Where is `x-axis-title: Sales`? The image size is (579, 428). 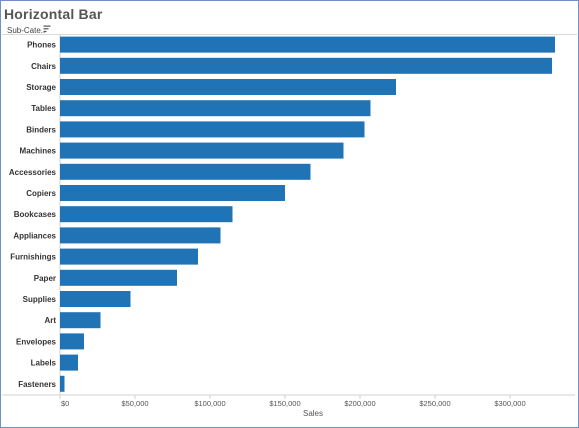 x-axis-title: Sales is located at coordinates (313, 413).